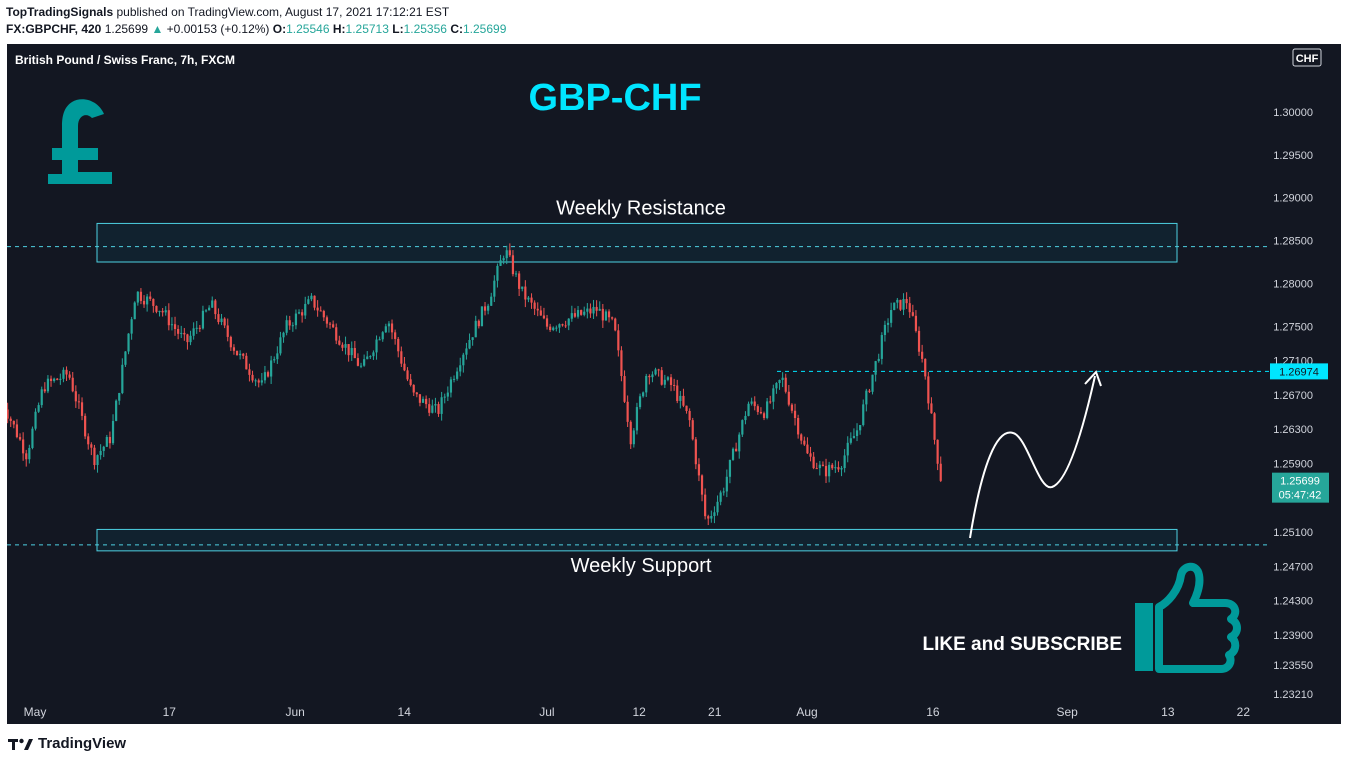 The width and height of the screenshot is (1348, 762). Describe the element at coordinates (1293, 396) in the screenshot. I see `y-tick-label: 1.26700` at that location.